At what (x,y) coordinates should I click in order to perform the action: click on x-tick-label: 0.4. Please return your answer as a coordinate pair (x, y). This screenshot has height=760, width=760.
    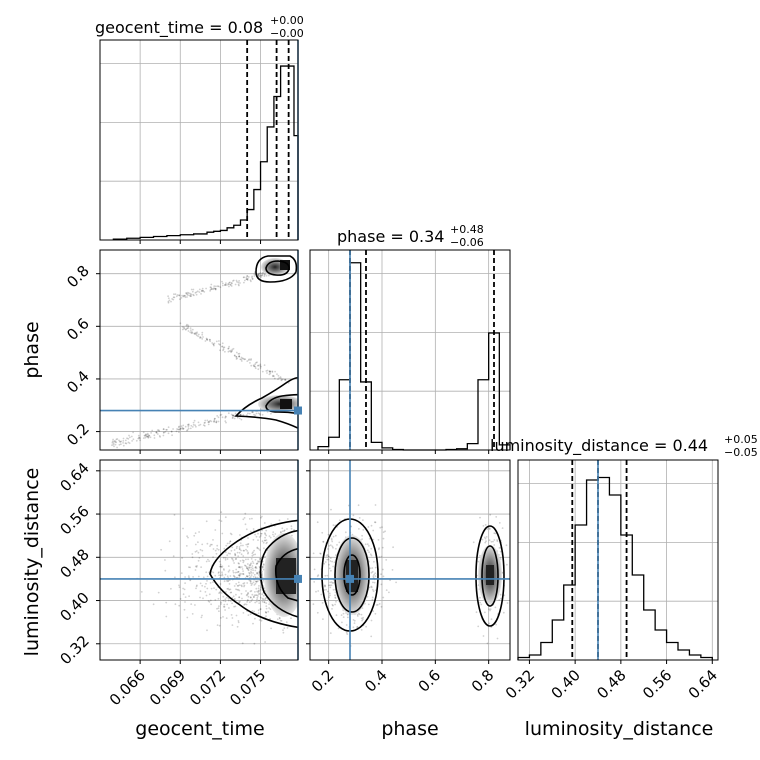
    Looking at the image, I should click on (376, 681).